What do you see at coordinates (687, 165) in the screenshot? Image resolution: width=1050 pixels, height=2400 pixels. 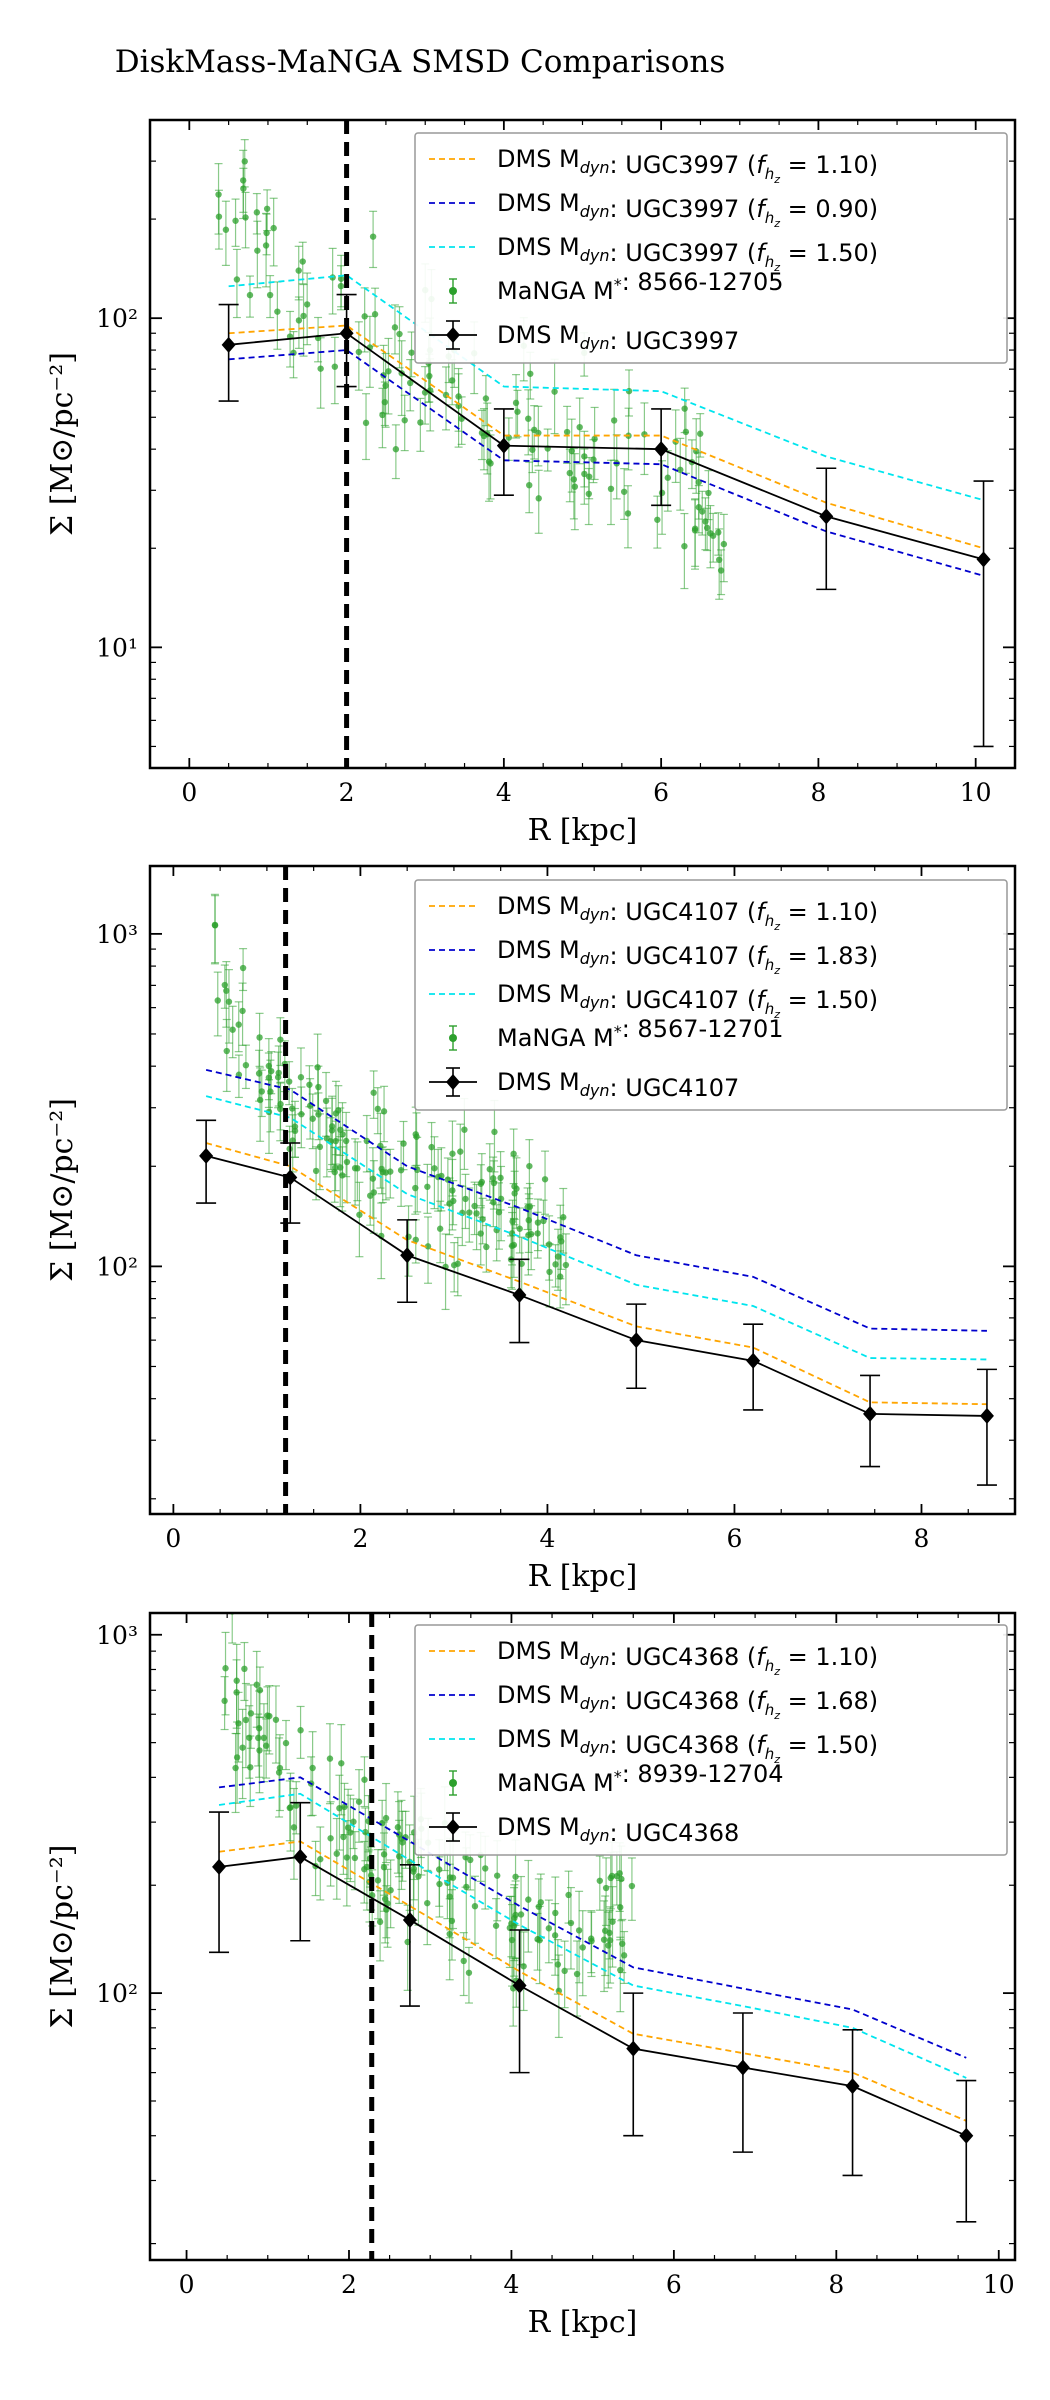 I see `legend-label: DMS Mdyn: UGC3997 (fhz = 1.10)` at bounding box center [687, 165].